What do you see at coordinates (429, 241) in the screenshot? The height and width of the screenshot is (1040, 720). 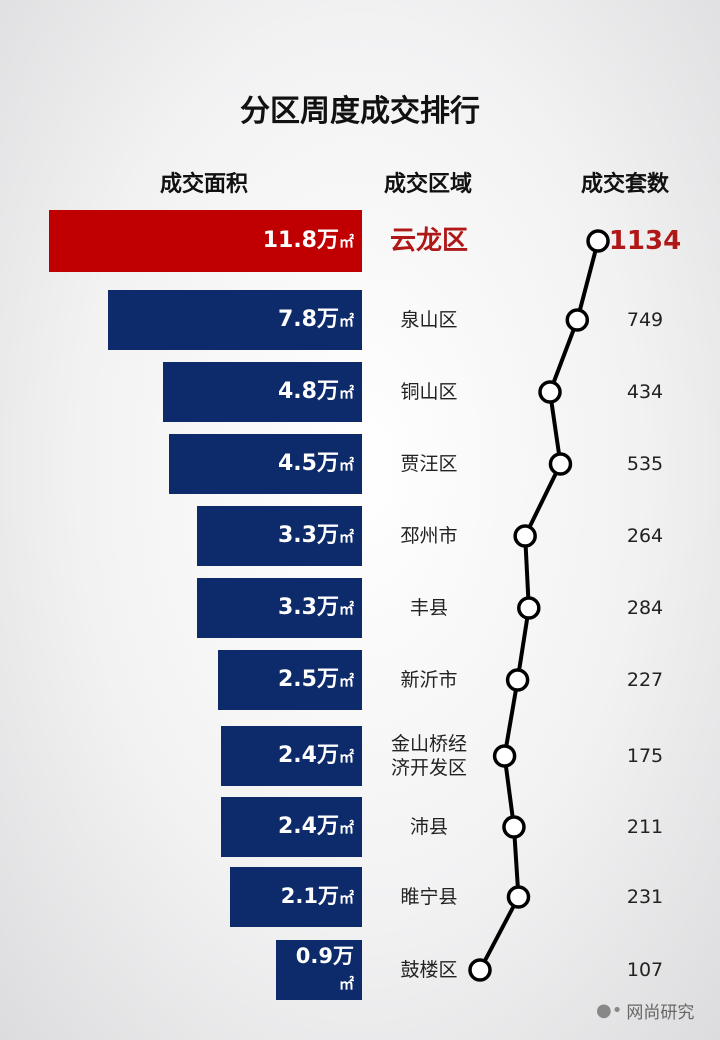 I see `region-label: 云龙区` at bounding box center [429, 241].